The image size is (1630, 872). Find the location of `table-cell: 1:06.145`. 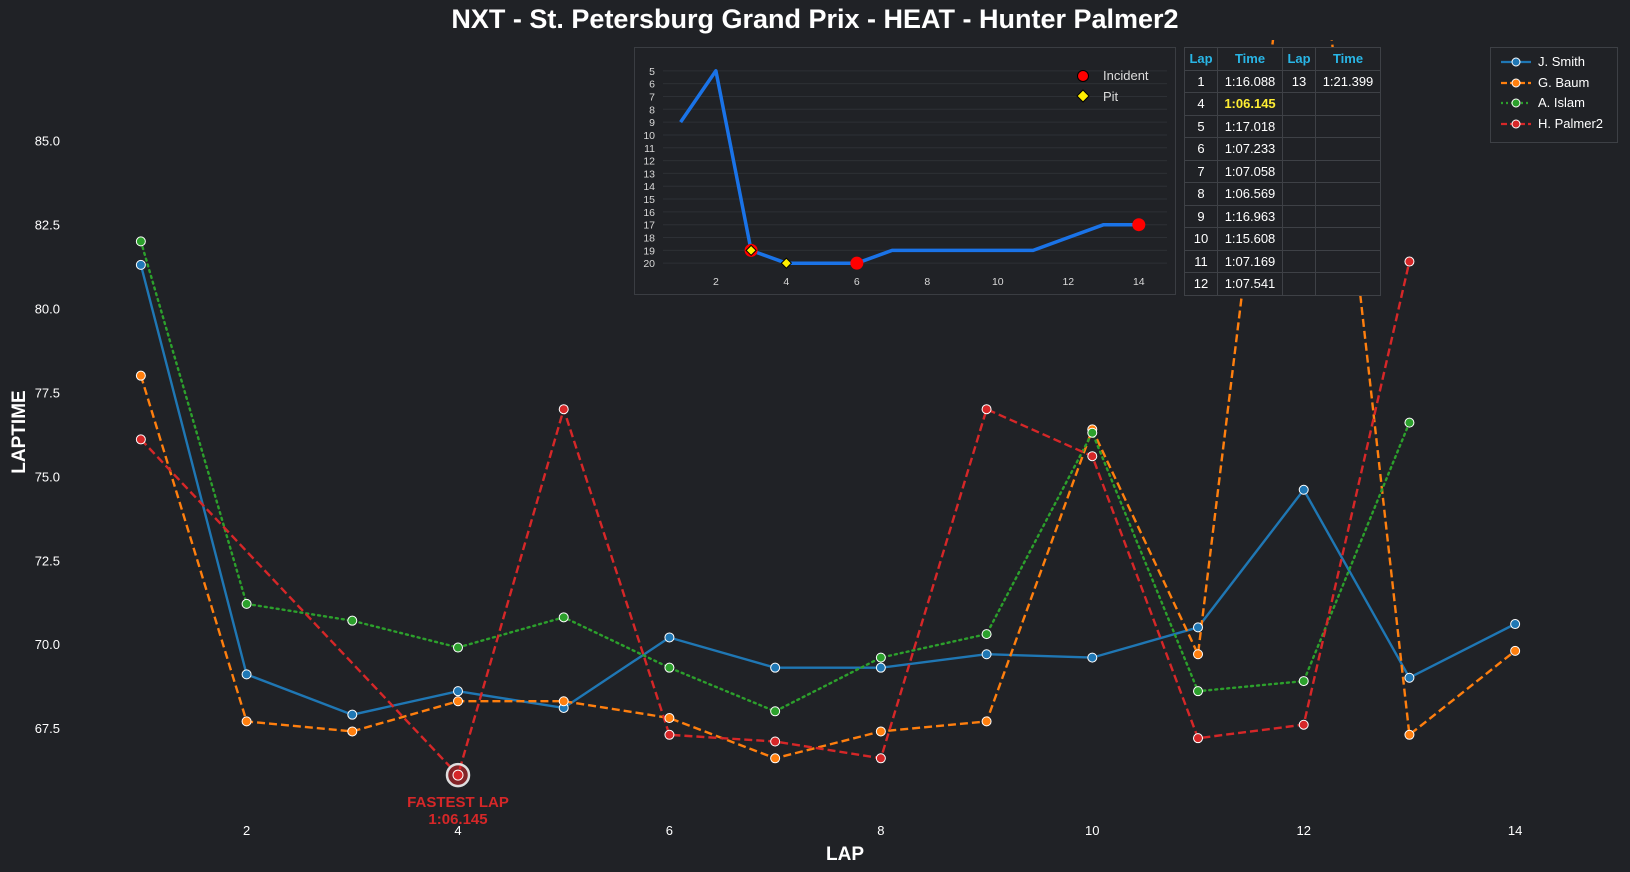

table-cell: 1:06.145 is located at coordinates (1250, 104).